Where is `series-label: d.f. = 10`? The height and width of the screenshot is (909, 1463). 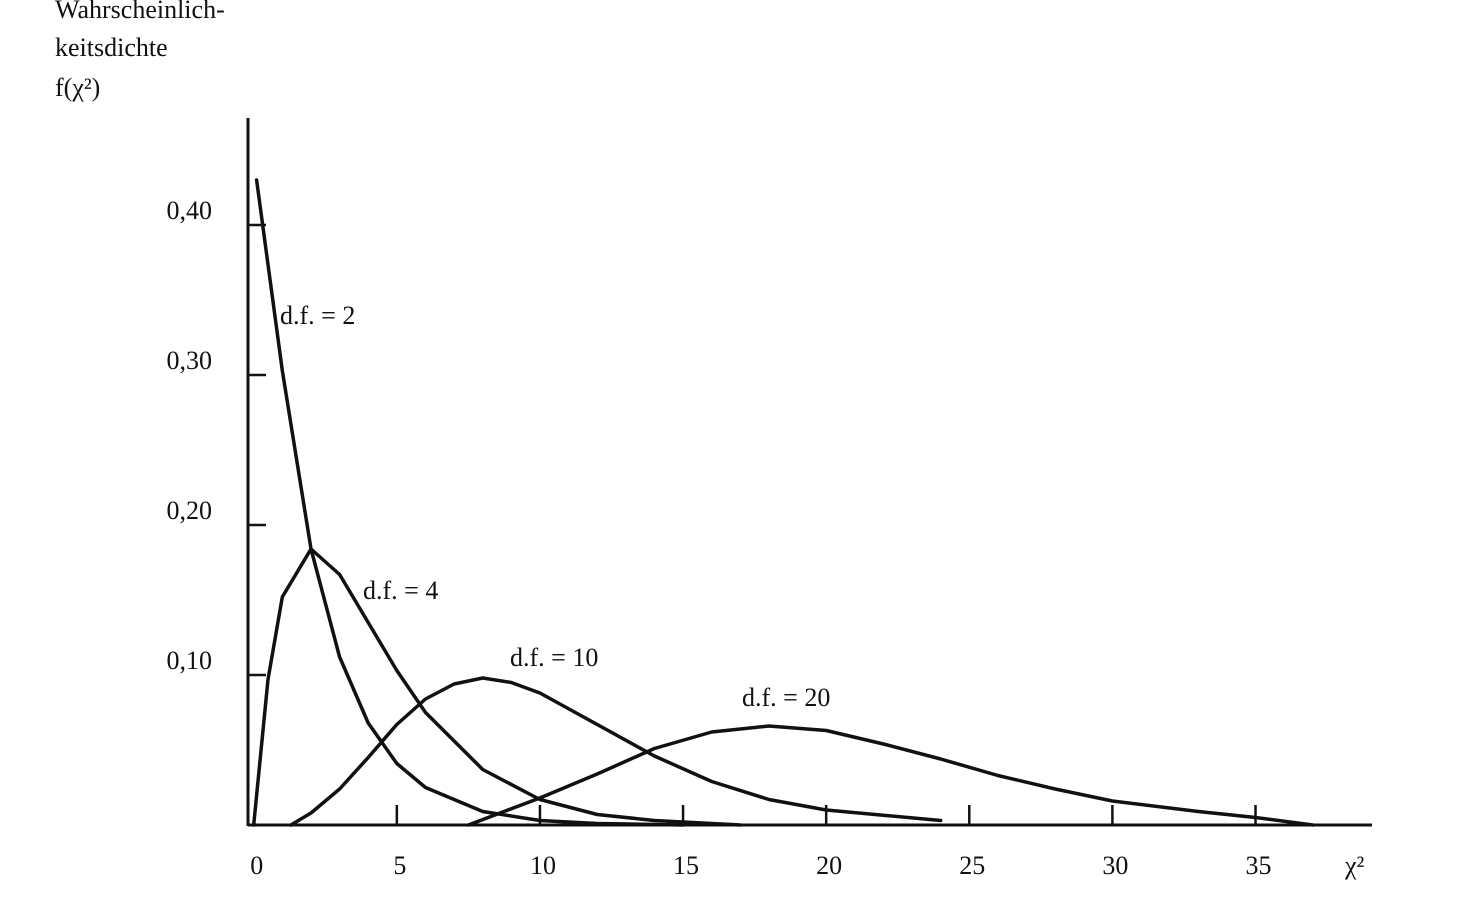 series-label: d.f. = 10 is located at coordinates (554, 657).